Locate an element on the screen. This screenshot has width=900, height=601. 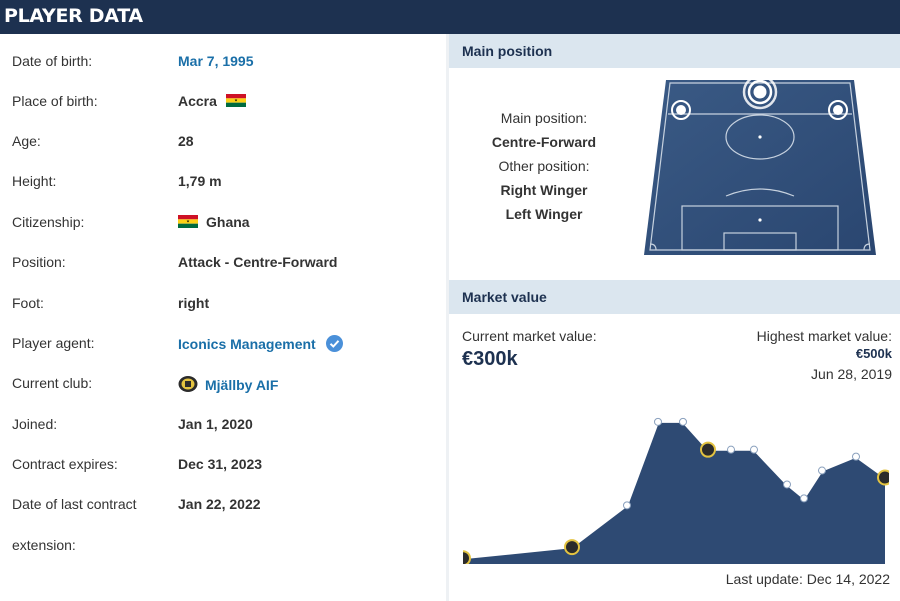
section-title: Market value is located at coordinates (504, 297).